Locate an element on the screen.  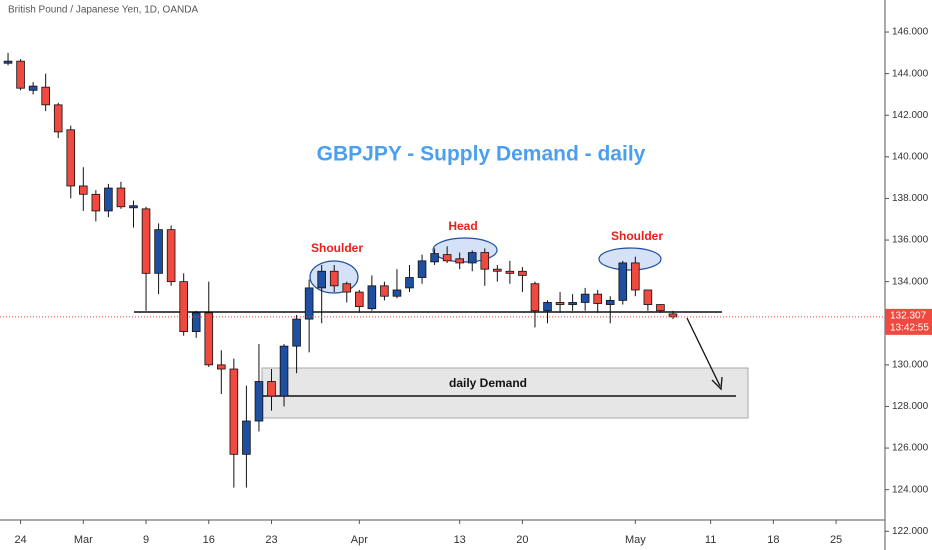
y-tick-label: 144.000 is located at coordinates (910, 73).